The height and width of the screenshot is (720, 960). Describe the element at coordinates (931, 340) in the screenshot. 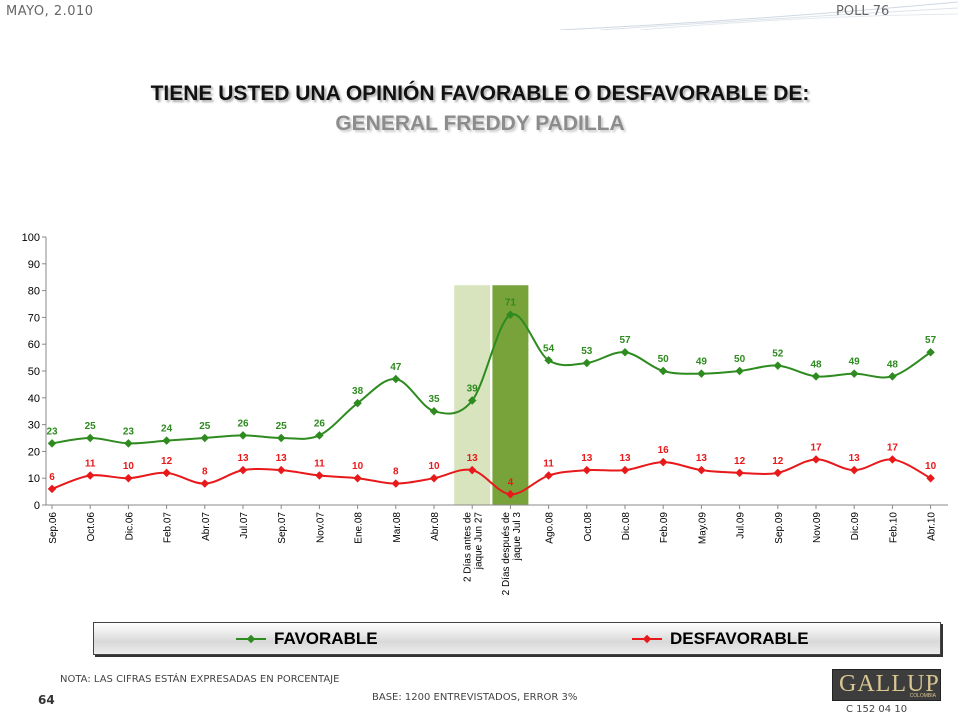

I see `data-label-favorable: 57` at that location.